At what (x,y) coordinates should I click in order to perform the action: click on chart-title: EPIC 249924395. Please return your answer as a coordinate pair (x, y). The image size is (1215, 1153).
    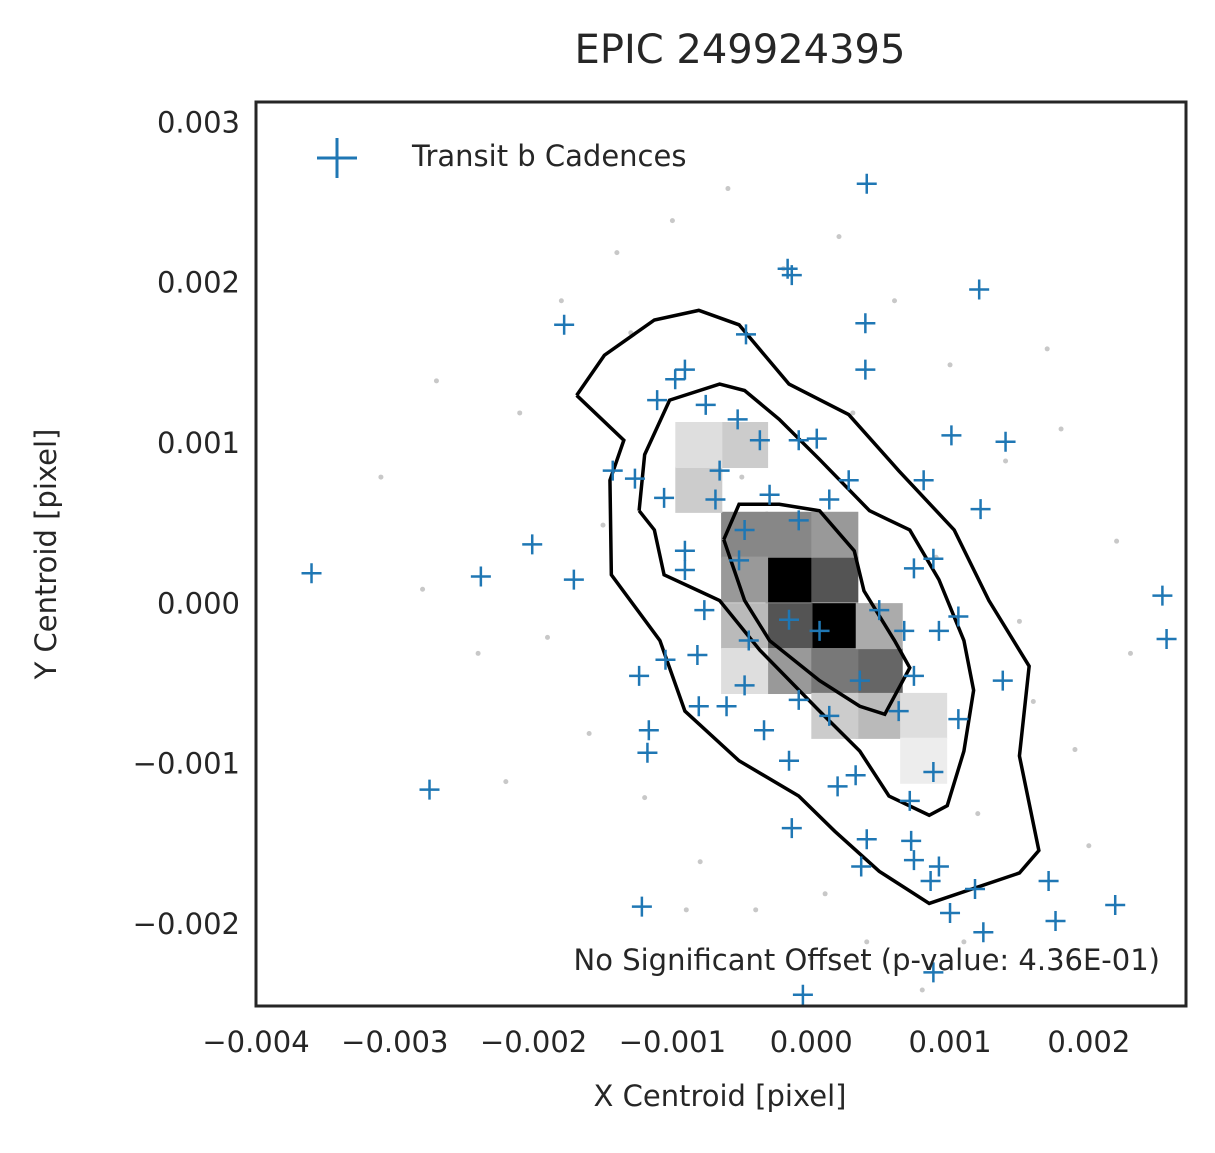
    Looking at the image, I should click on (740, 50).